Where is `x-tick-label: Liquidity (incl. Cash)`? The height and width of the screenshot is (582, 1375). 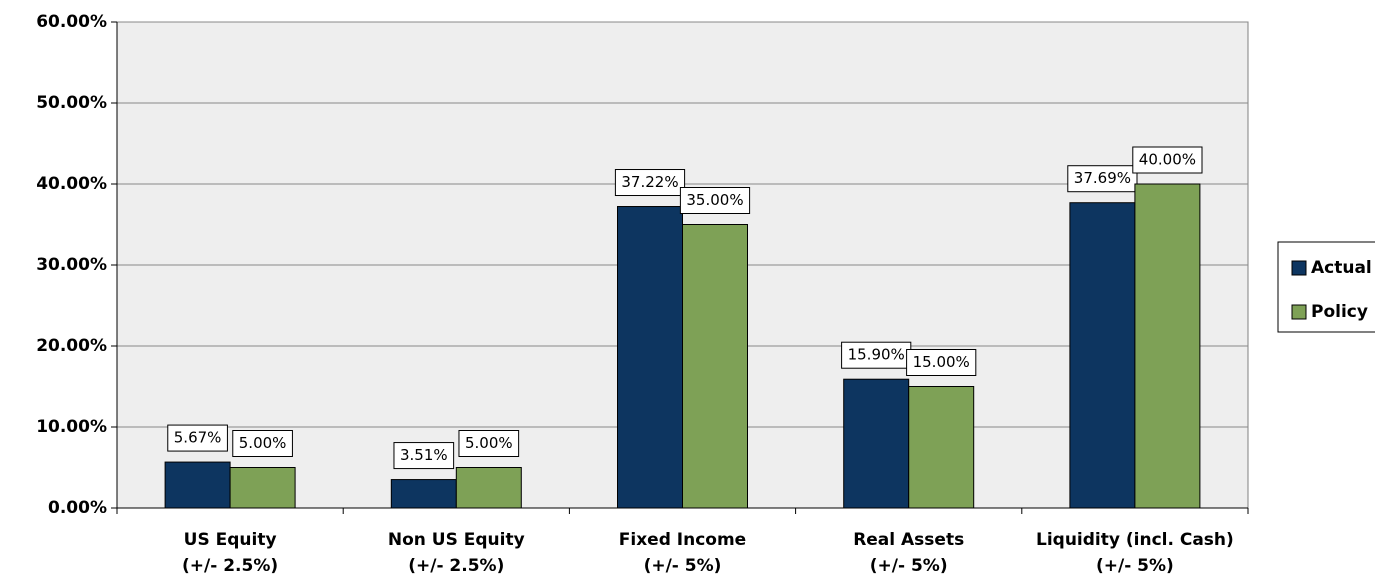 x-tick-label: Liquidity (incl. Cash) is located at coordinates (1135, 540).